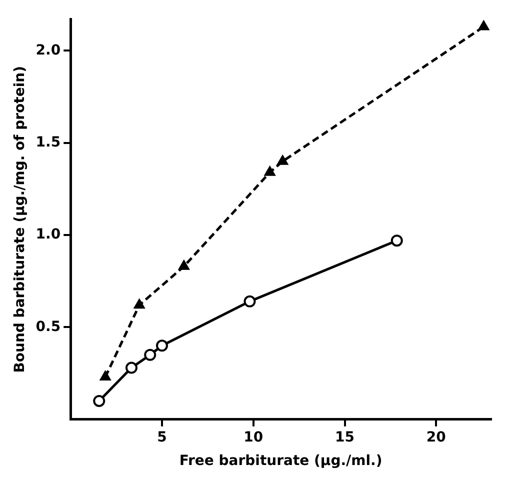 This screenshot has width=506, height=482. What do you see at coordinates (280, 461) in the screenshot?
I see `x-axis-title: Free barbiturate (µg./ml.)` at bounding box center [280, 461].